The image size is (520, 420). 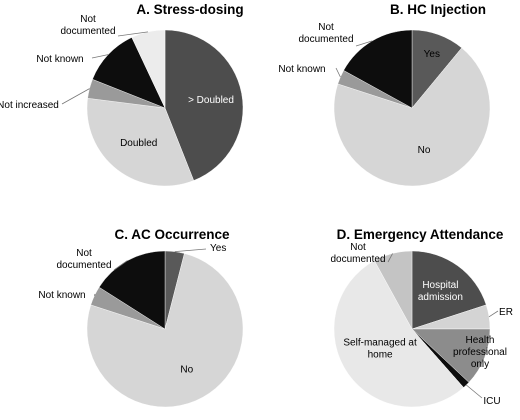 What do you see at coordinates (190, 250) in the screenshot?
I see `leader-line-yes` at bounding box center [190, 250].